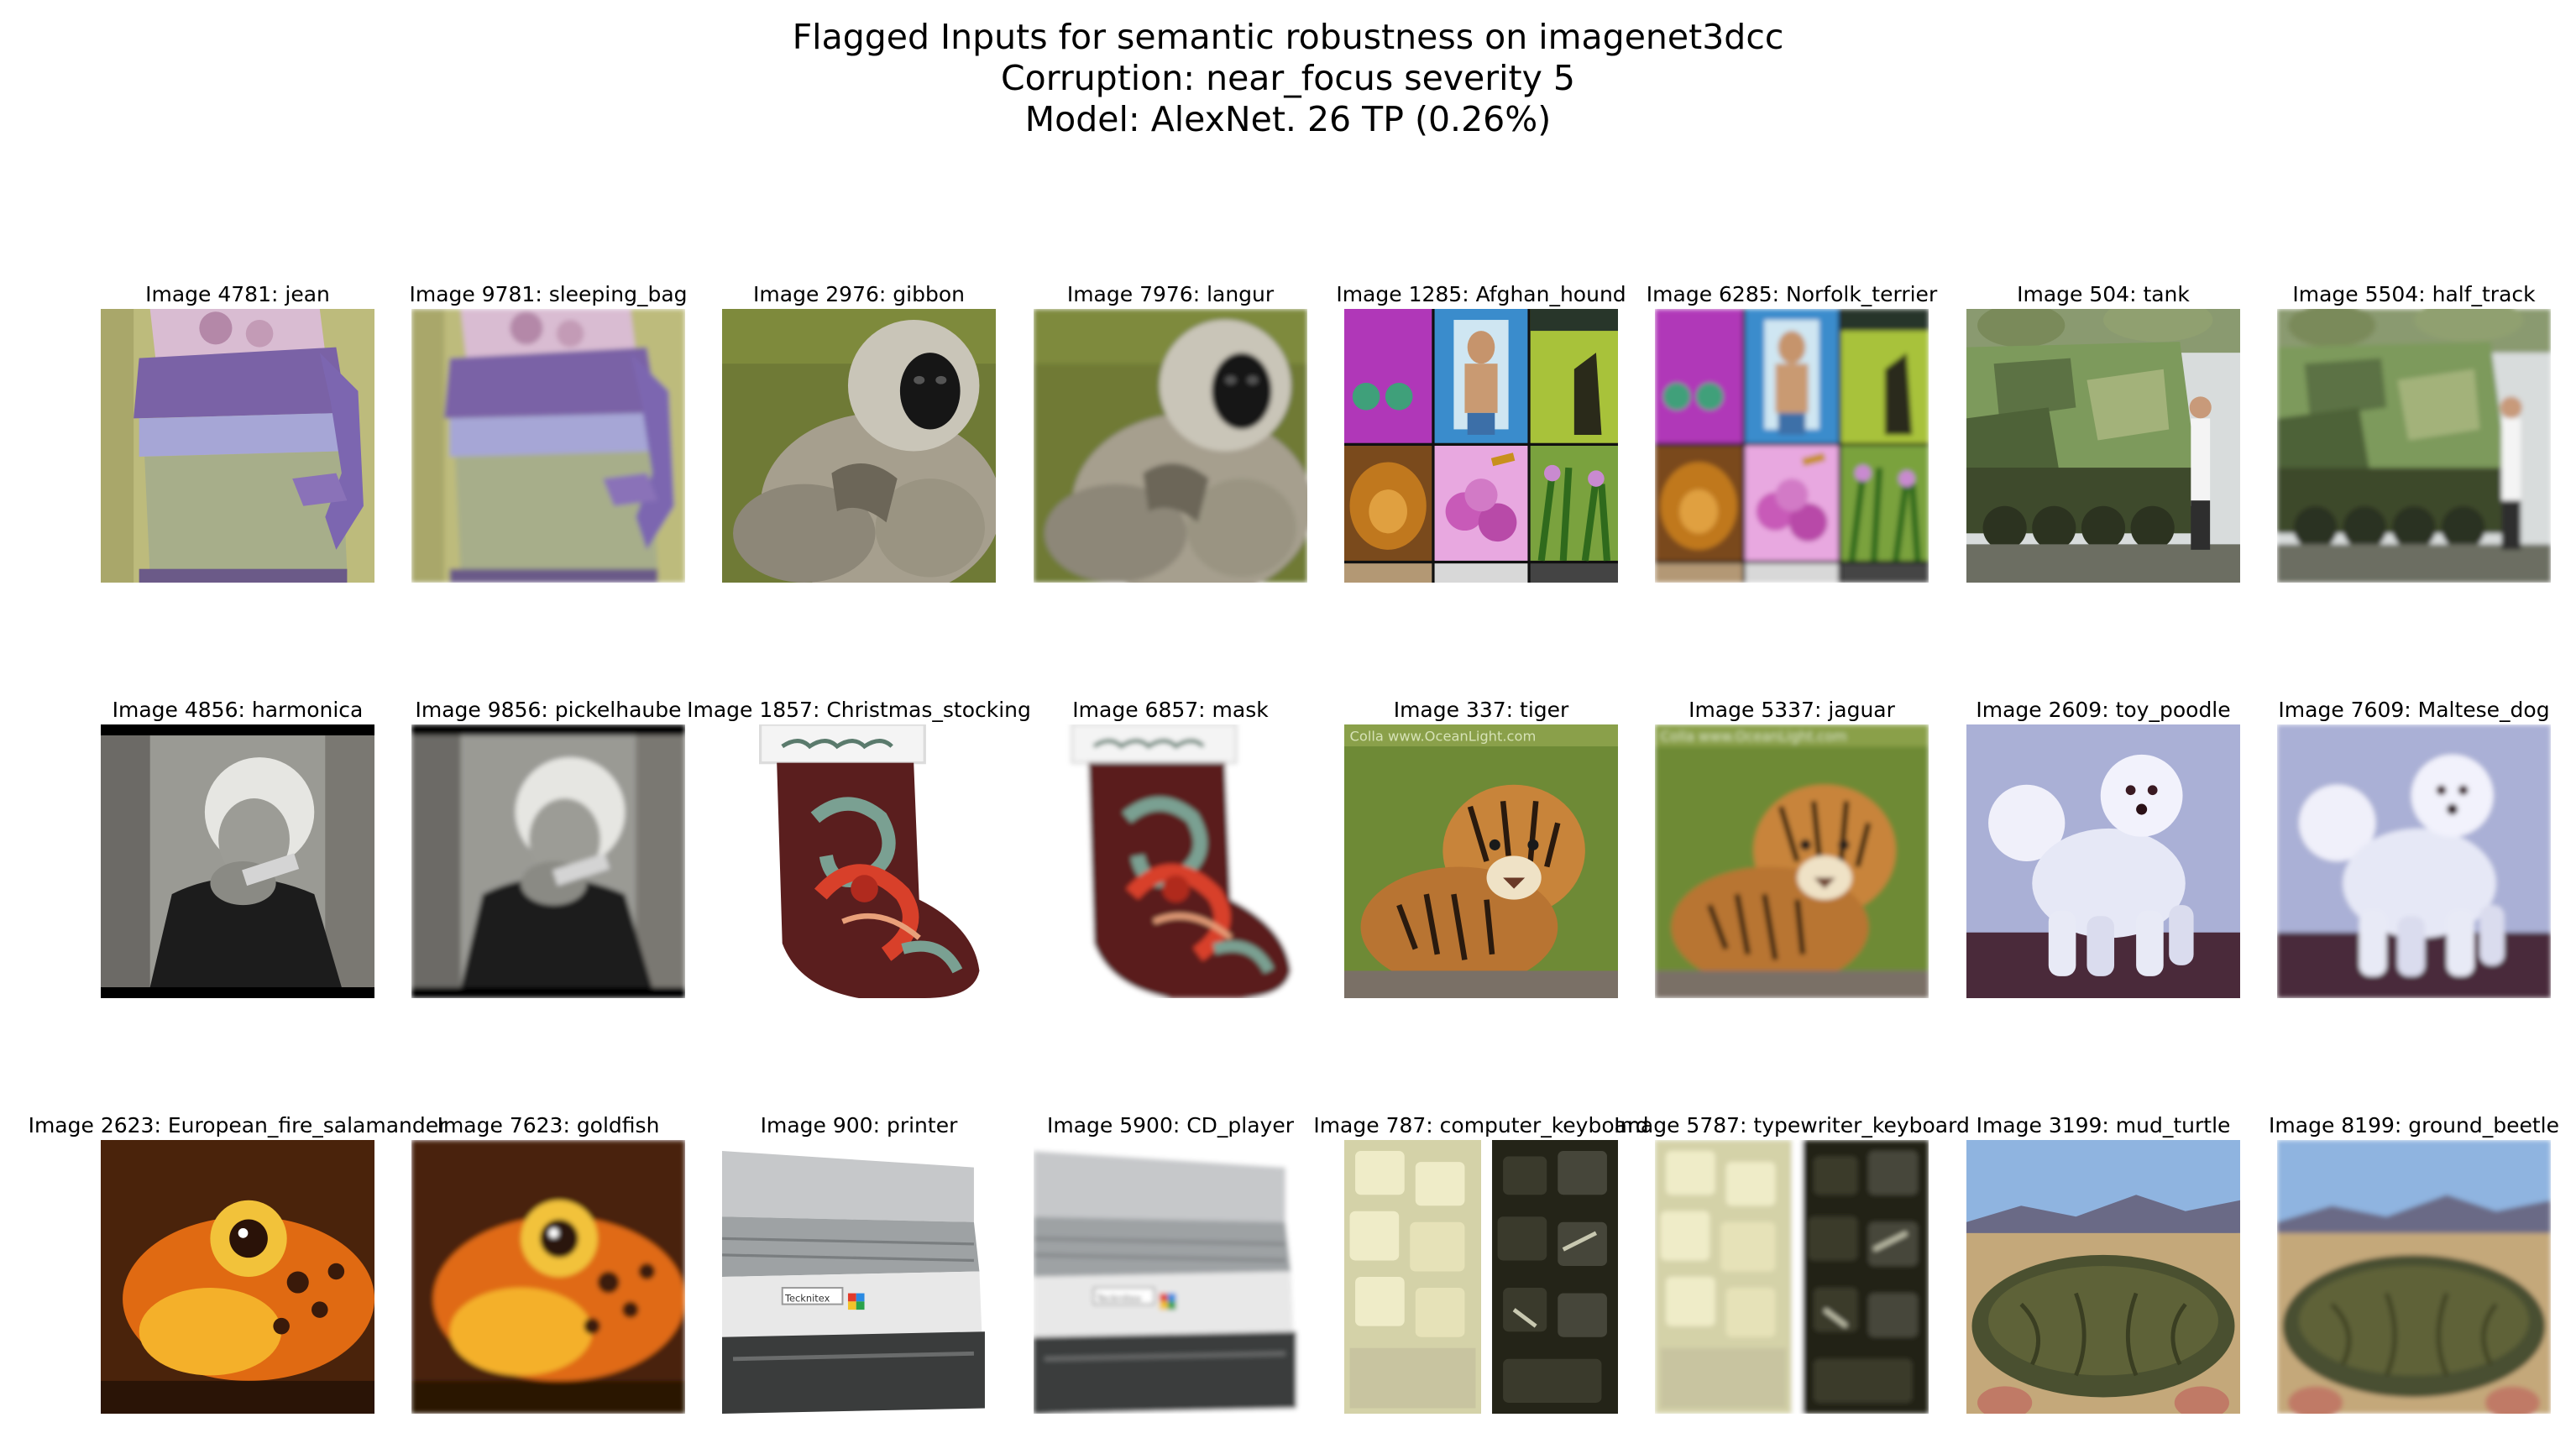  Describe the element at coordinates (859, 294) in the screenshot. I see `image-label: Image 2976: gibbon` at that location.